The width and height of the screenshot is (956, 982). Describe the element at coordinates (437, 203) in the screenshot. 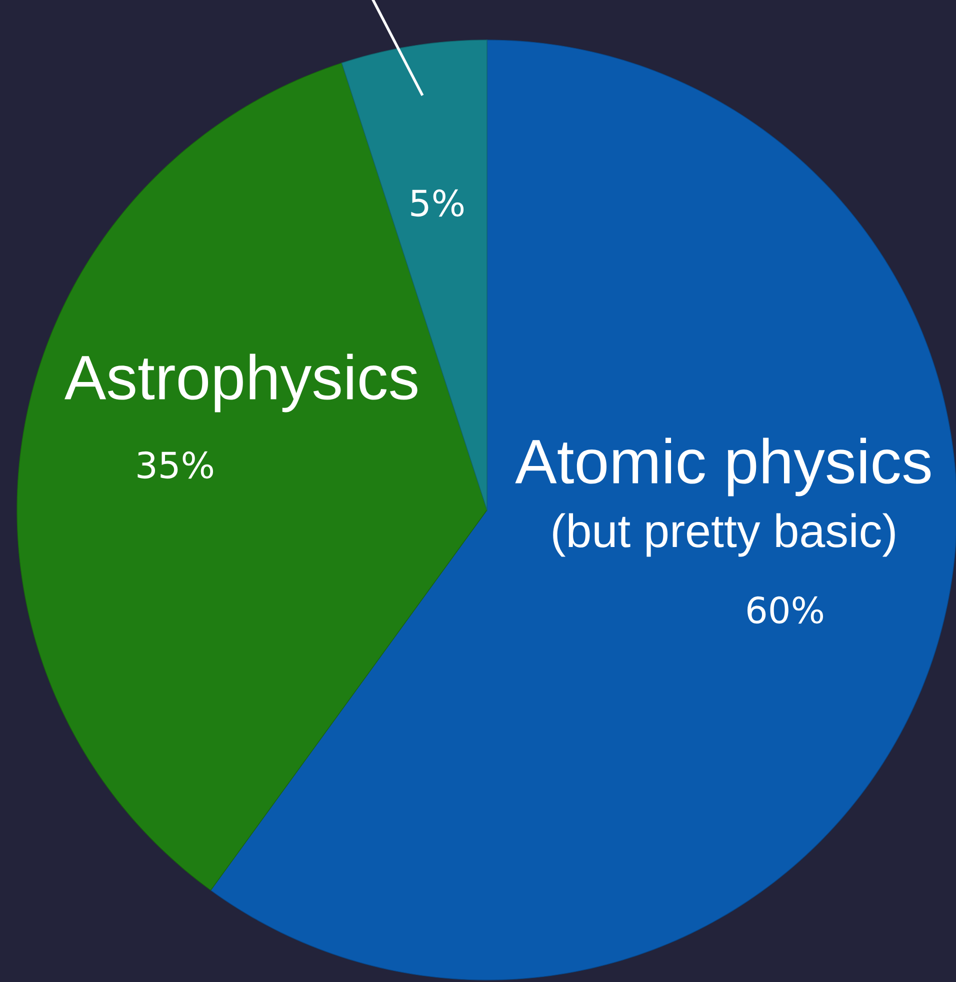

I see `data-label: 5%` at that location.